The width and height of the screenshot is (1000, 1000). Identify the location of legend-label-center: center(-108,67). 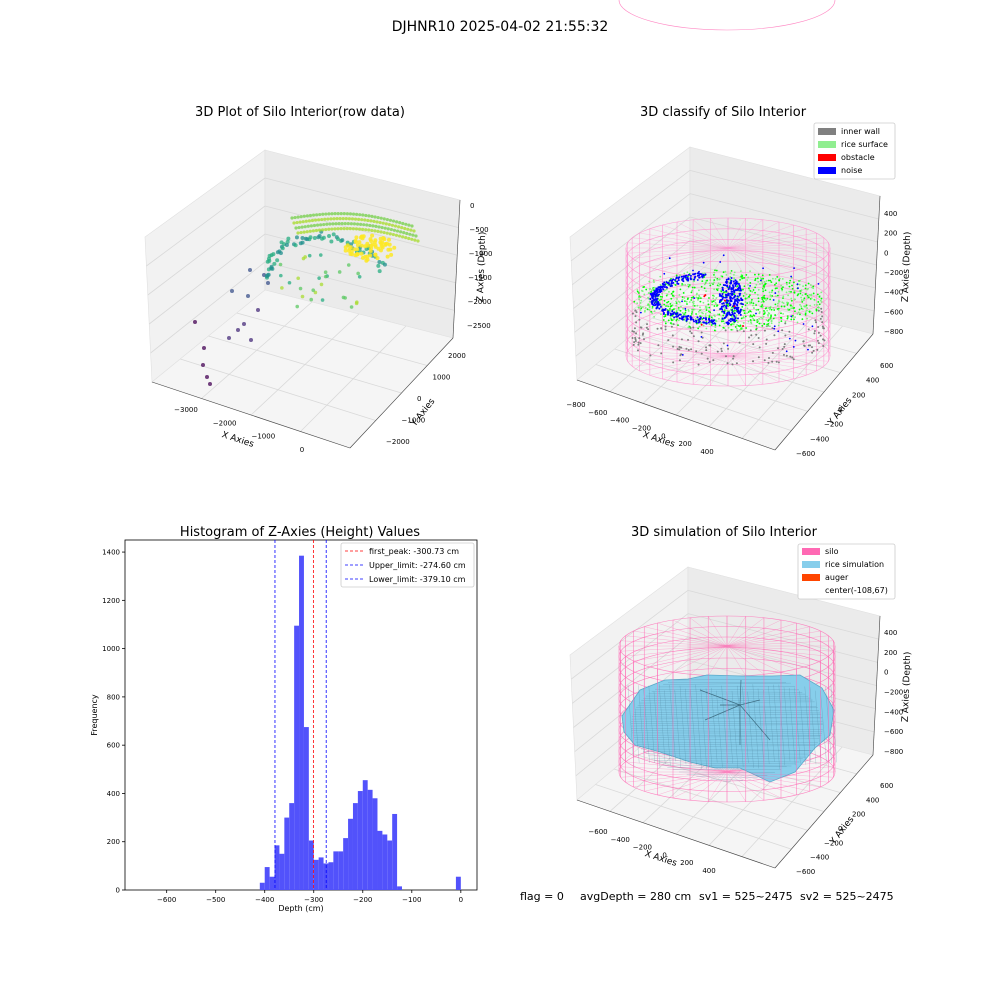
(856, 590).